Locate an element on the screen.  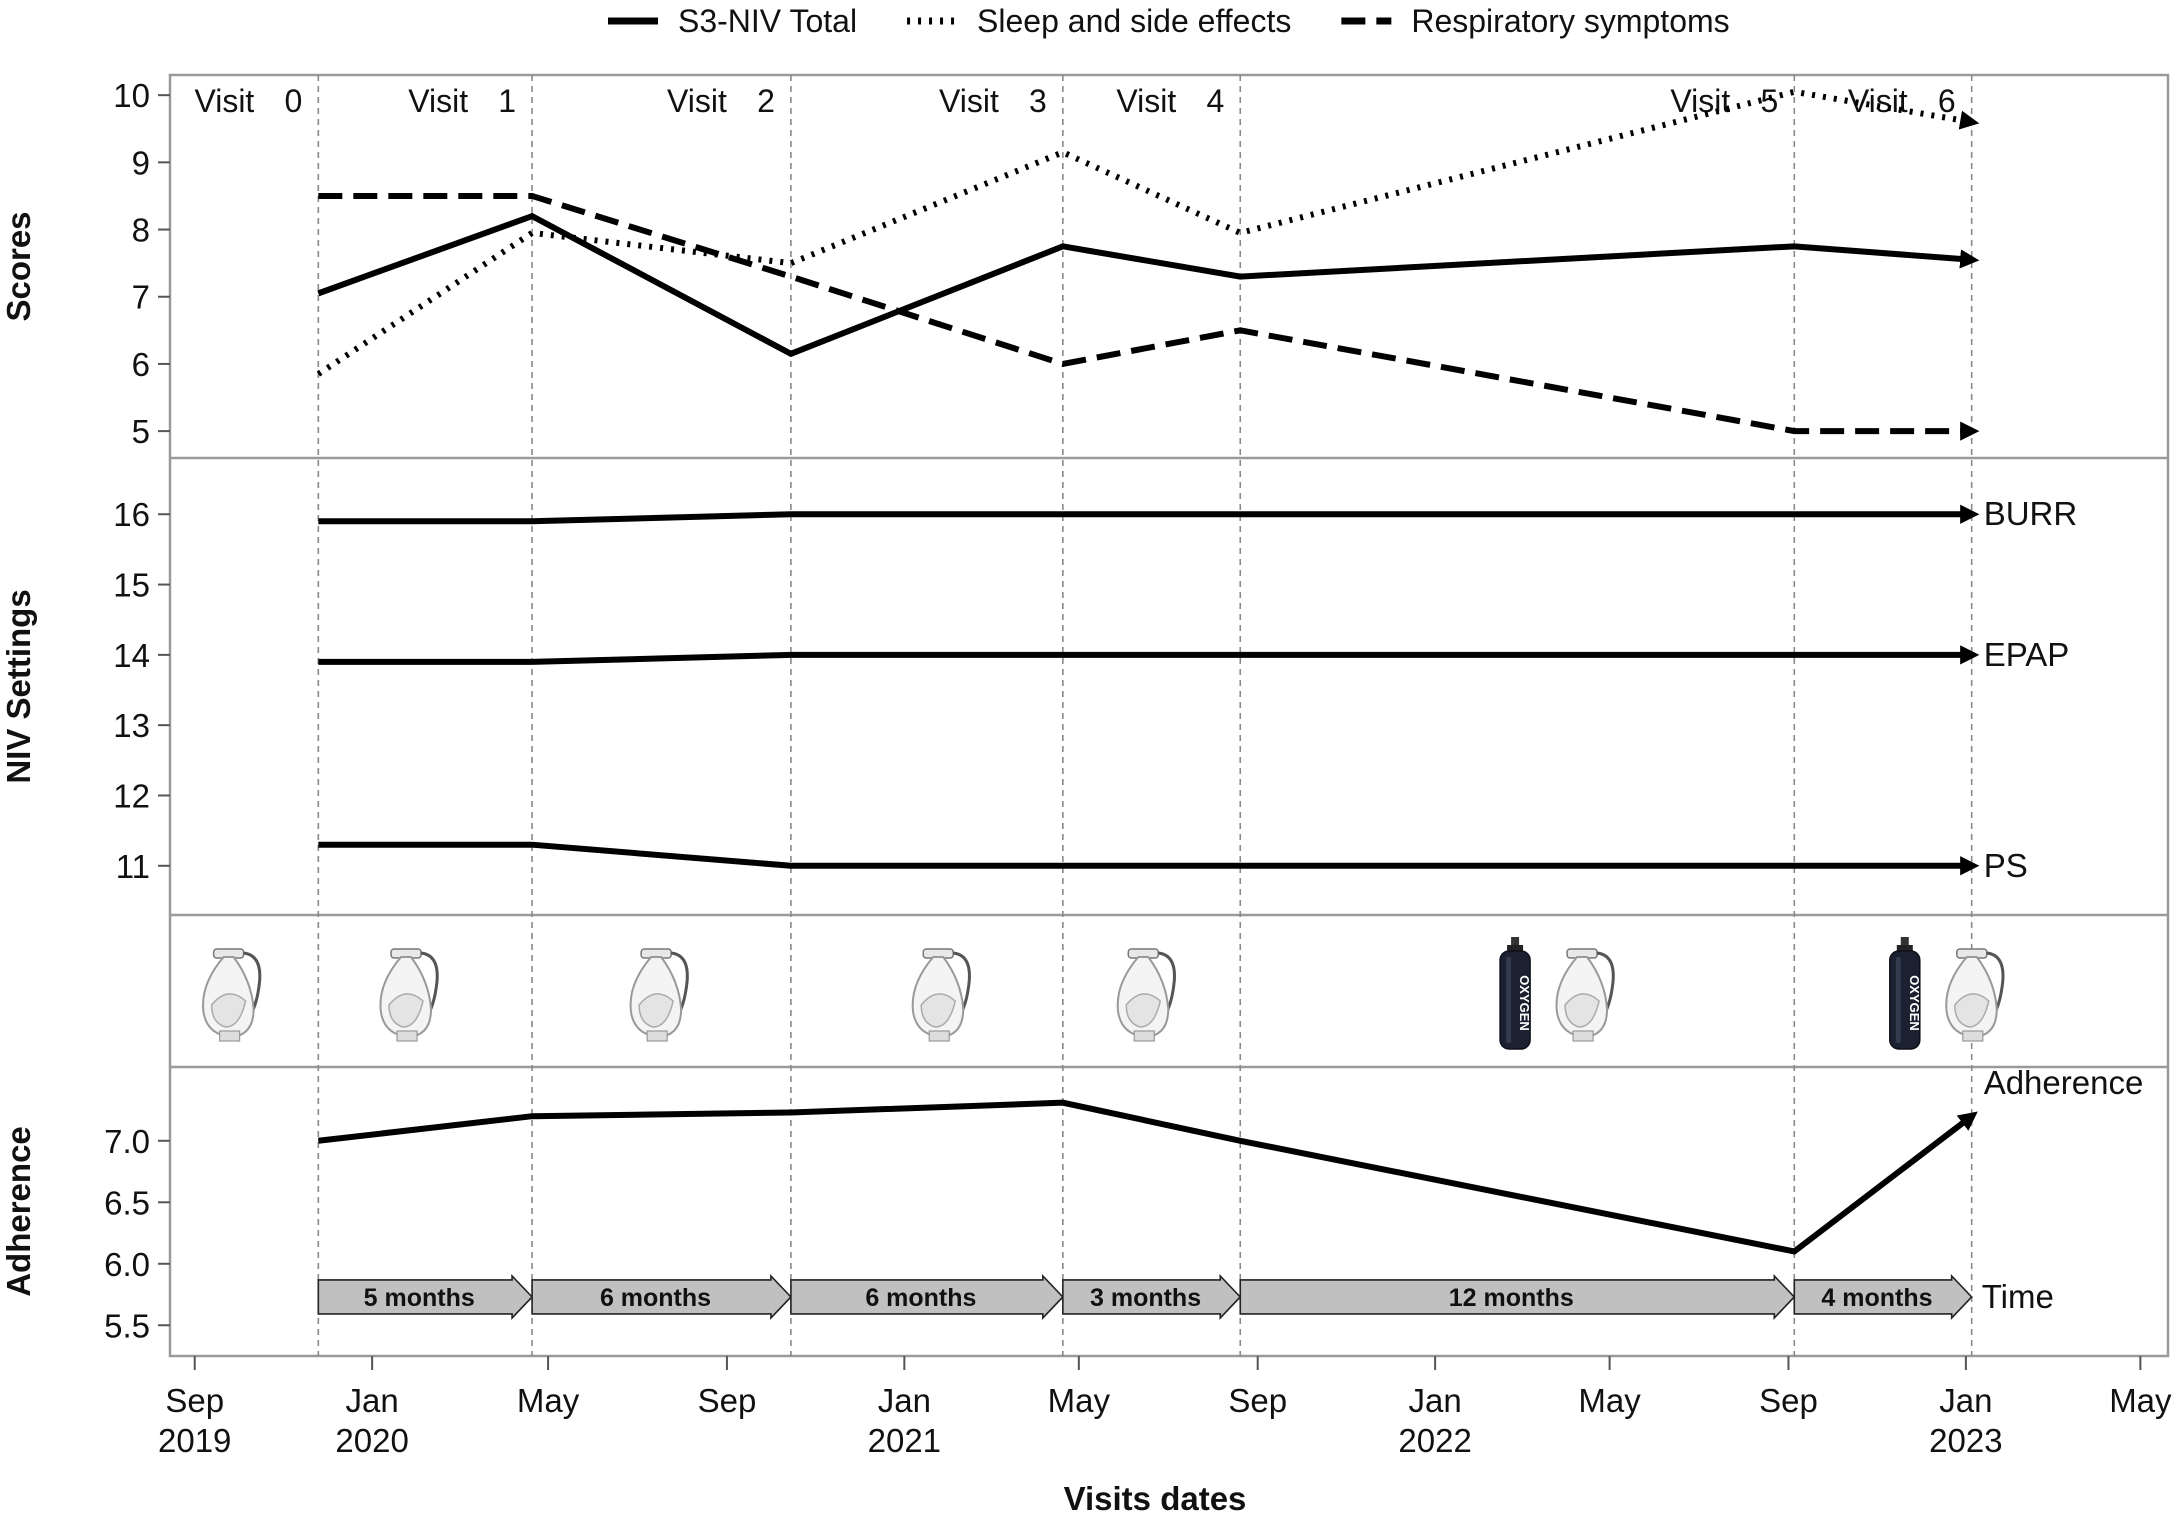
series-end-label: BURR is located at coordinates (2031, 513).